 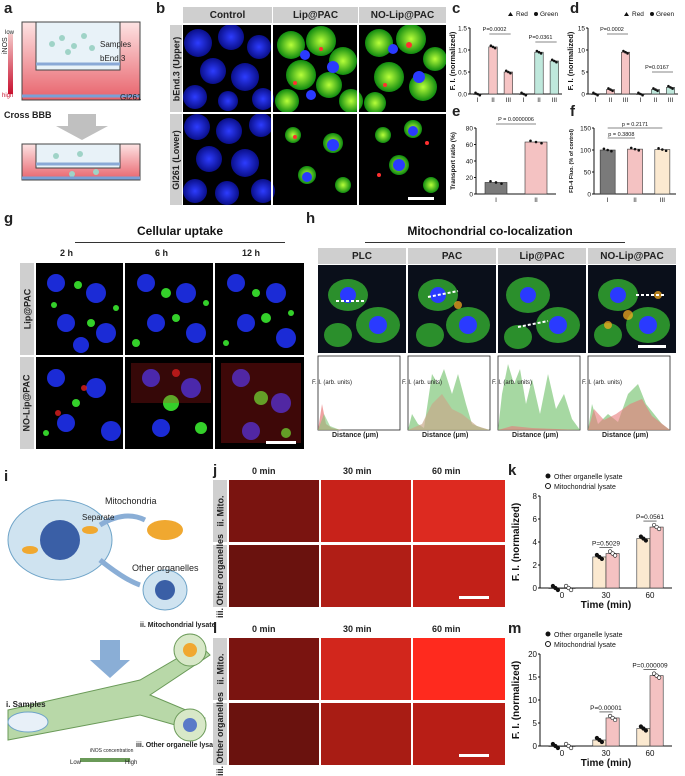 What do you see at coordinates (215, 628) in the screenshot?
I see `panel-label-l: l` at bounding box center [215, 628].